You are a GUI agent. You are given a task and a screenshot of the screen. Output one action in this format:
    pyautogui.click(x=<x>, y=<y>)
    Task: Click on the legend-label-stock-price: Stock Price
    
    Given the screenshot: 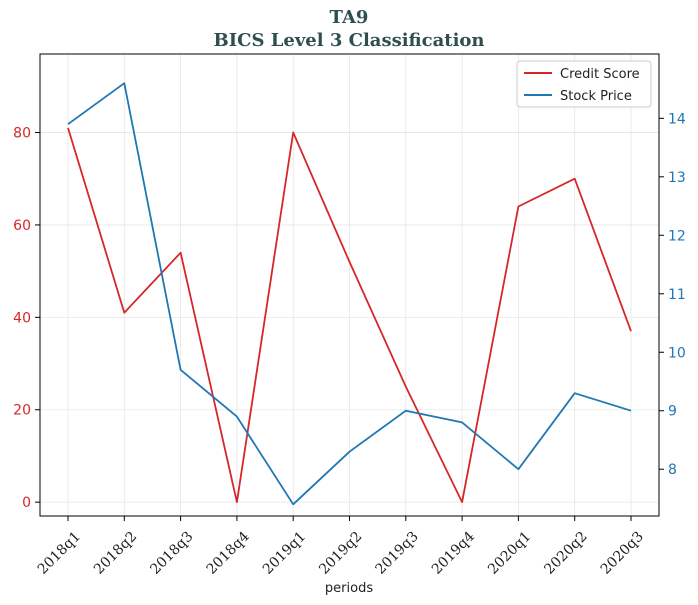 What is the action you would take?
    pyautogui.click(x=596, y=96)
    